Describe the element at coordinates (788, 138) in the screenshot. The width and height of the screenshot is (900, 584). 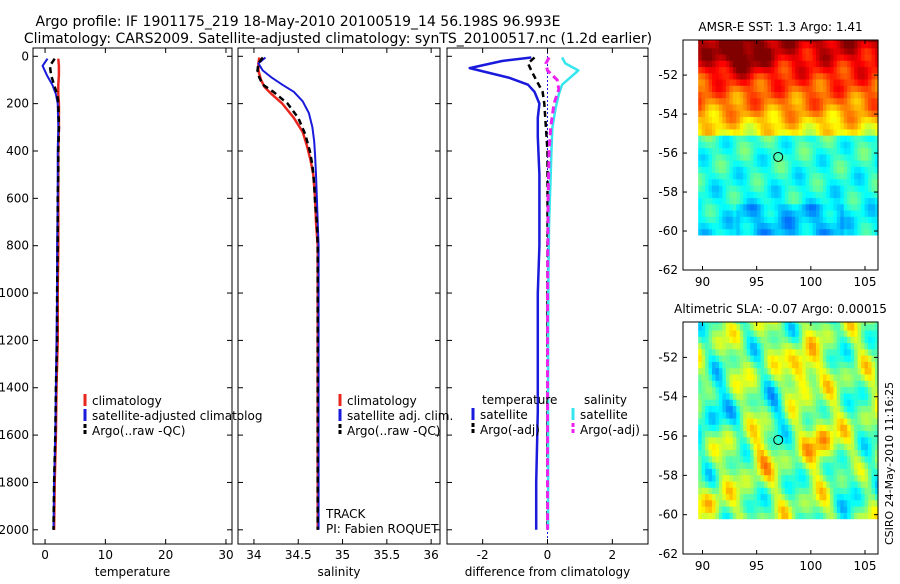
I see `sst-map-cells` at that location.